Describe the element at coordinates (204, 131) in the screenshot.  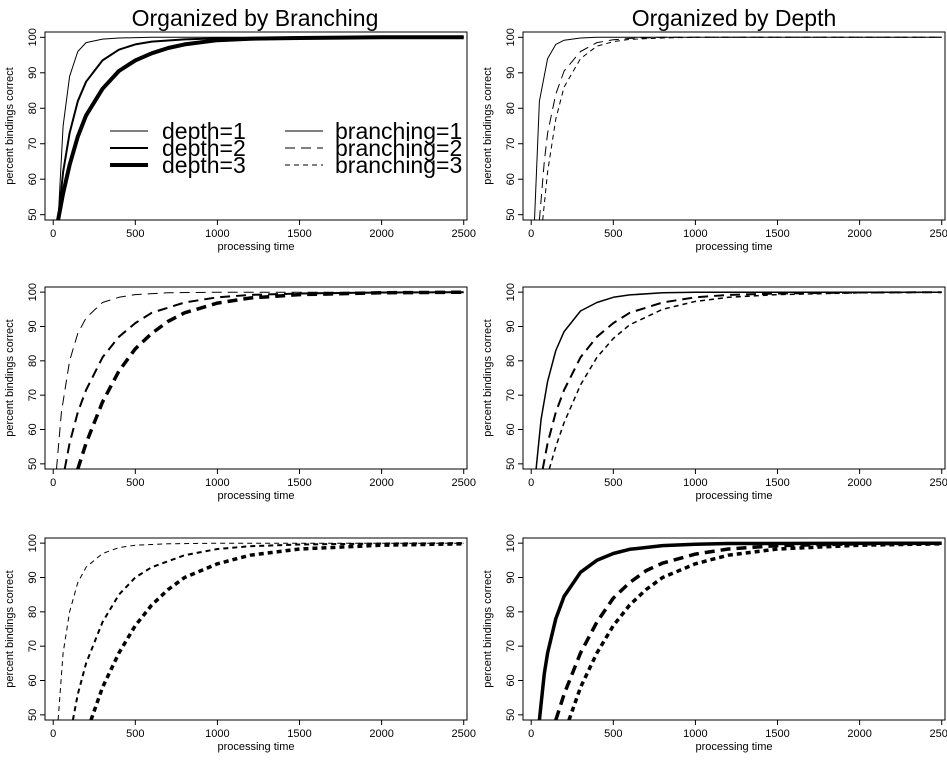
I see `legend-label-depth-1: depth=1` at that location.